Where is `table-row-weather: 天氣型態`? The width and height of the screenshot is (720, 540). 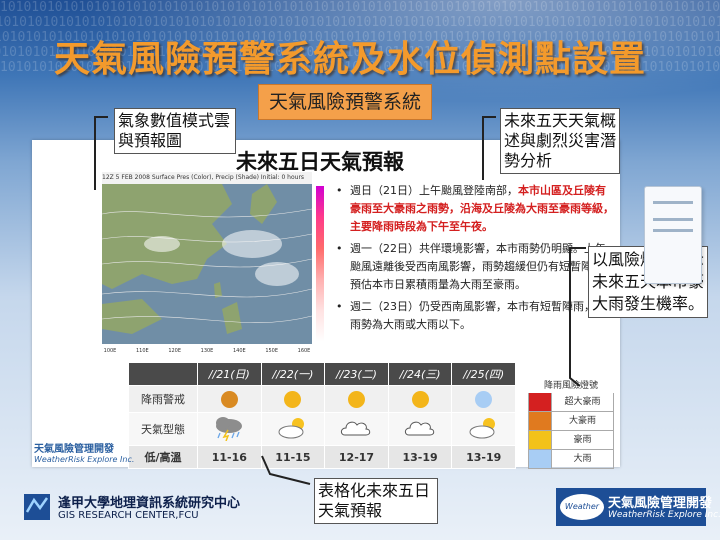 table-row-weather: 天氣型態 is located at coordinates (322, 429).